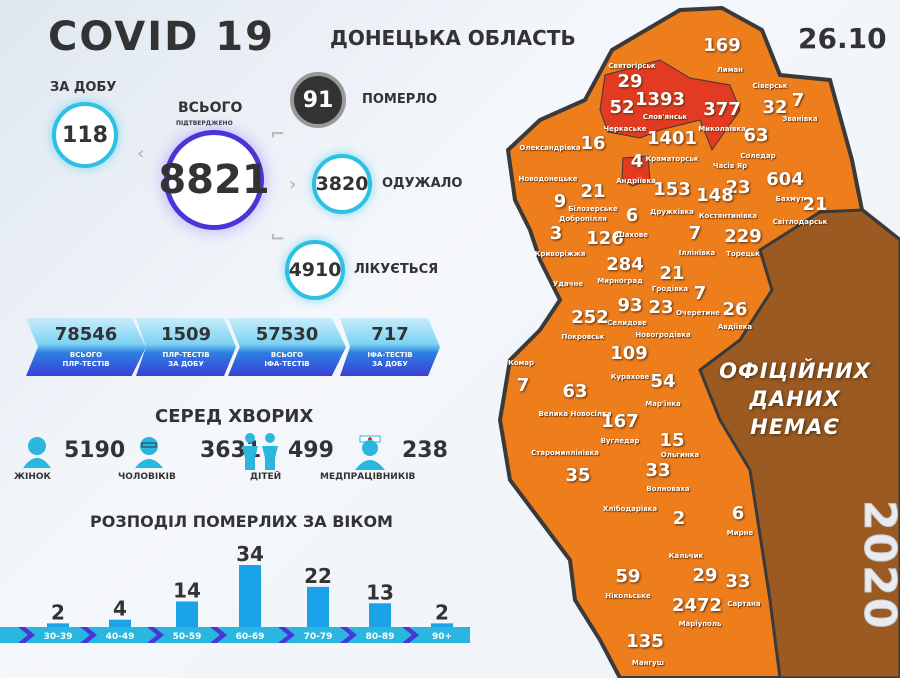  I want to click on district-value: 16, so click(593, 143).